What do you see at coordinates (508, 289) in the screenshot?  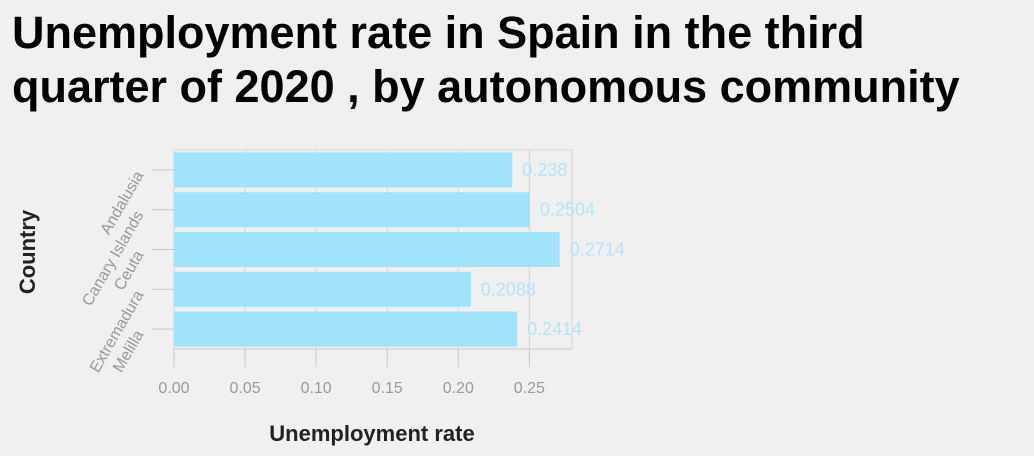 I see `data-label-4: 0.2088` at bounding box center [508, 289].